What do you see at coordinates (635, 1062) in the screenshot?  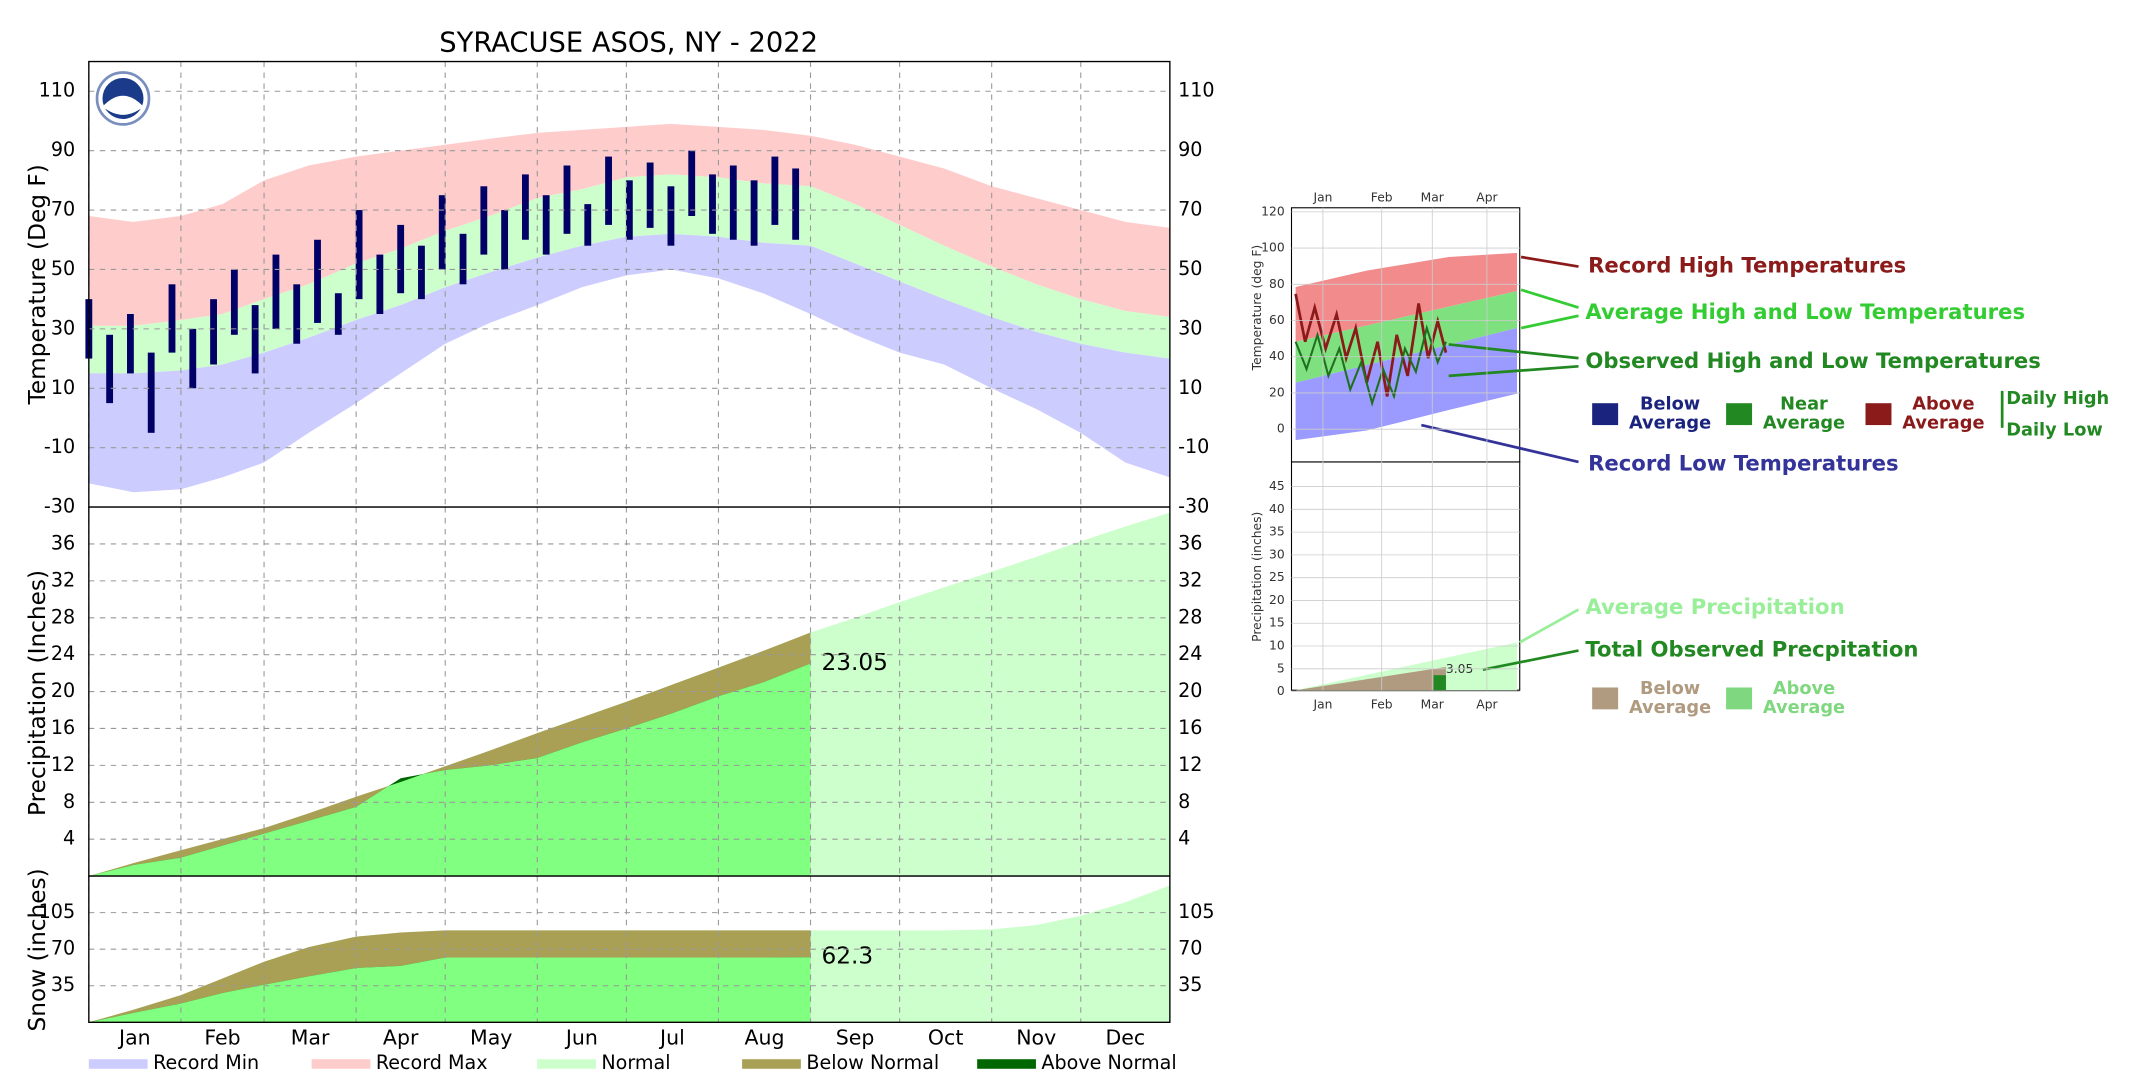 I see `legend-label: Normal` at bounding box center [635, 1062].